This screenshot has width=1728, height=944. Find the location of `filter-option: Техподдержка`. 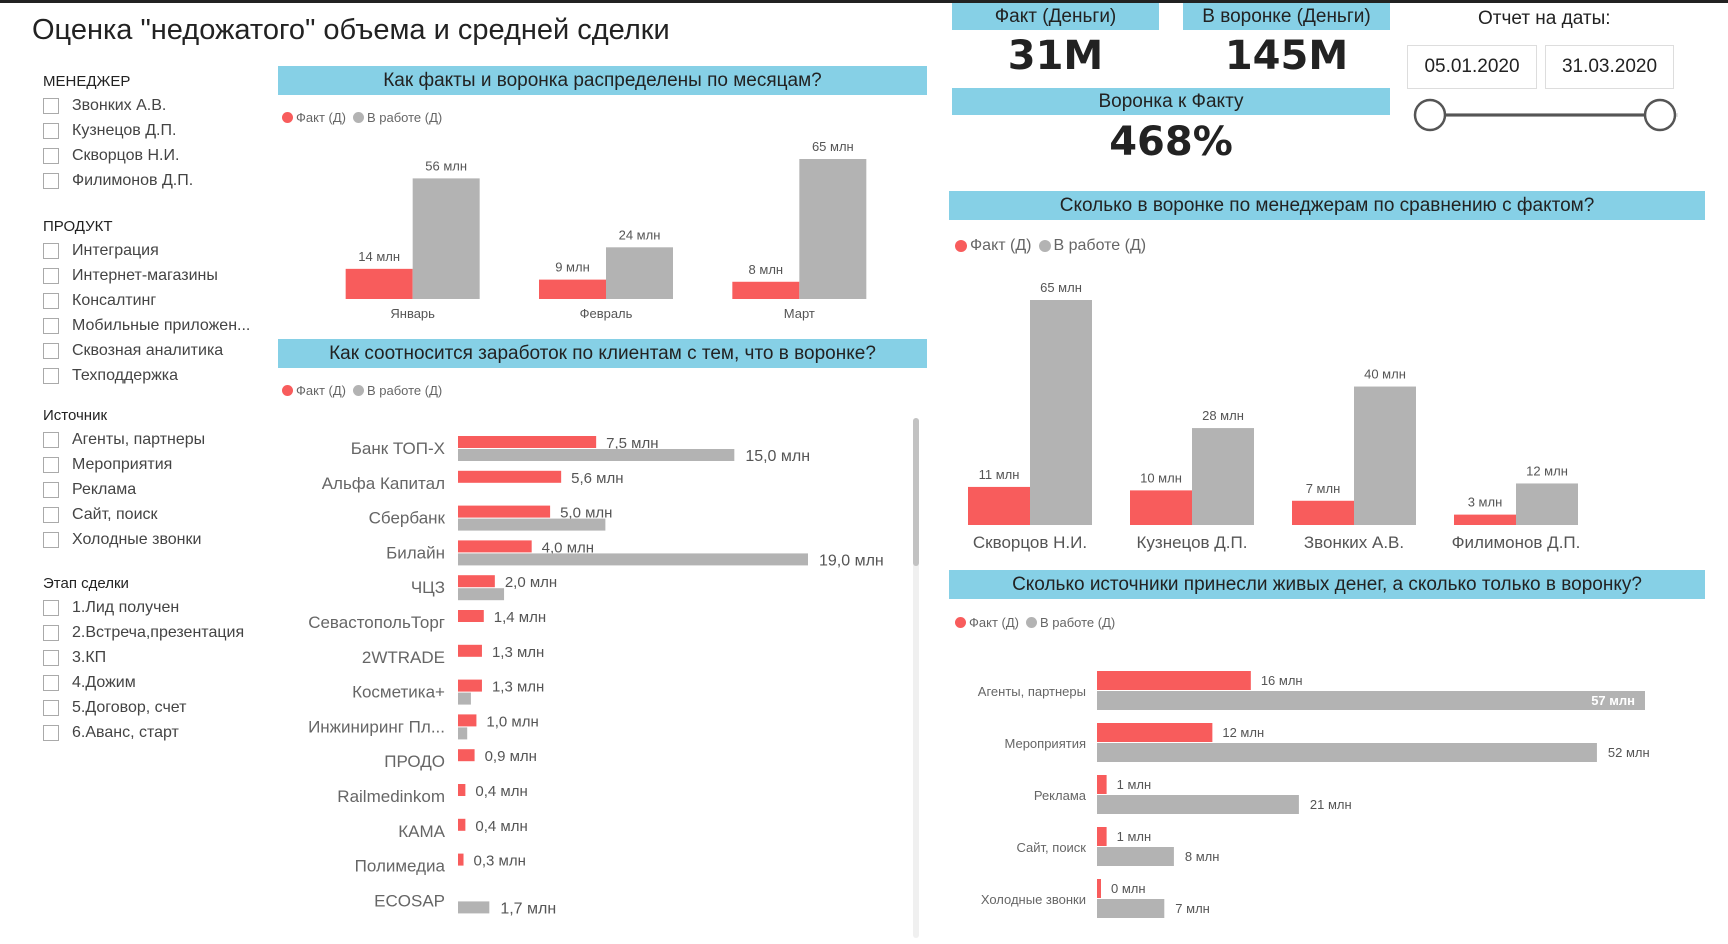

filter-option: Техподдержка is located at coordinates (163, 375).